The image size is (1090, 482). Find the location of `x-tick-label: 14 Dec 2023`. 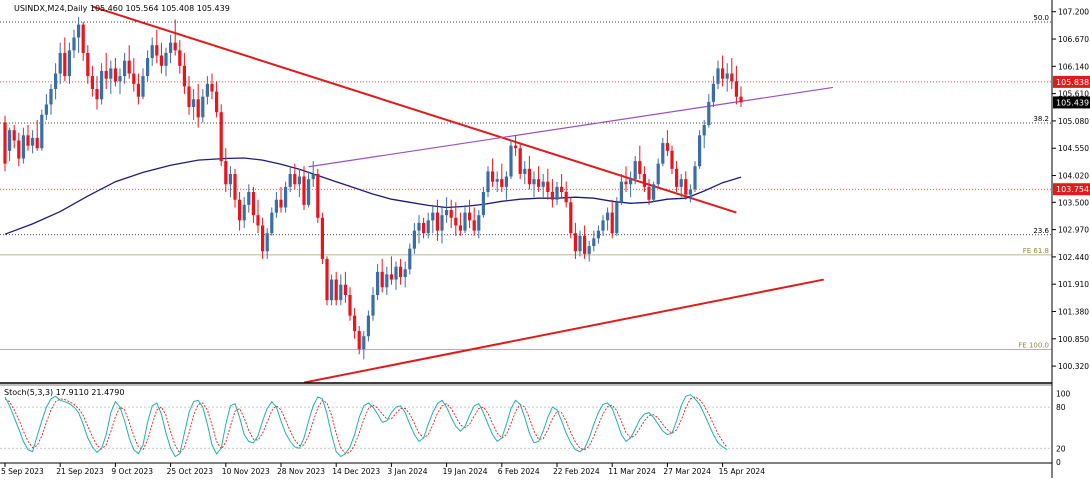

x-tick-label: 14 Dec 2023 is located at coordinates (356, 471).